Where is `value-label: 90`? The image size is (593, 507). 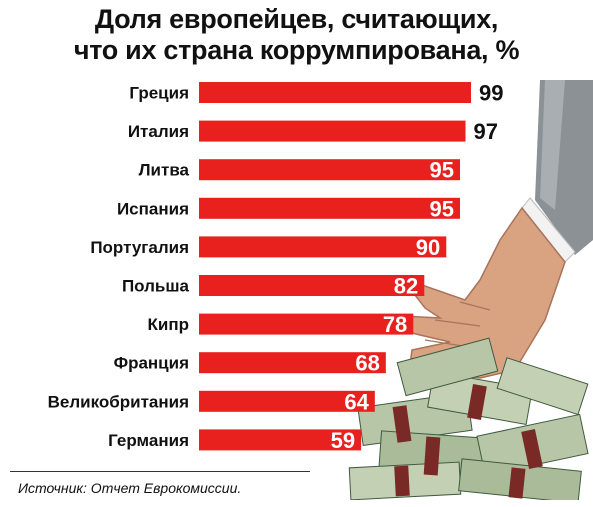
value-label: 90 is located at coordinates (428, 247).